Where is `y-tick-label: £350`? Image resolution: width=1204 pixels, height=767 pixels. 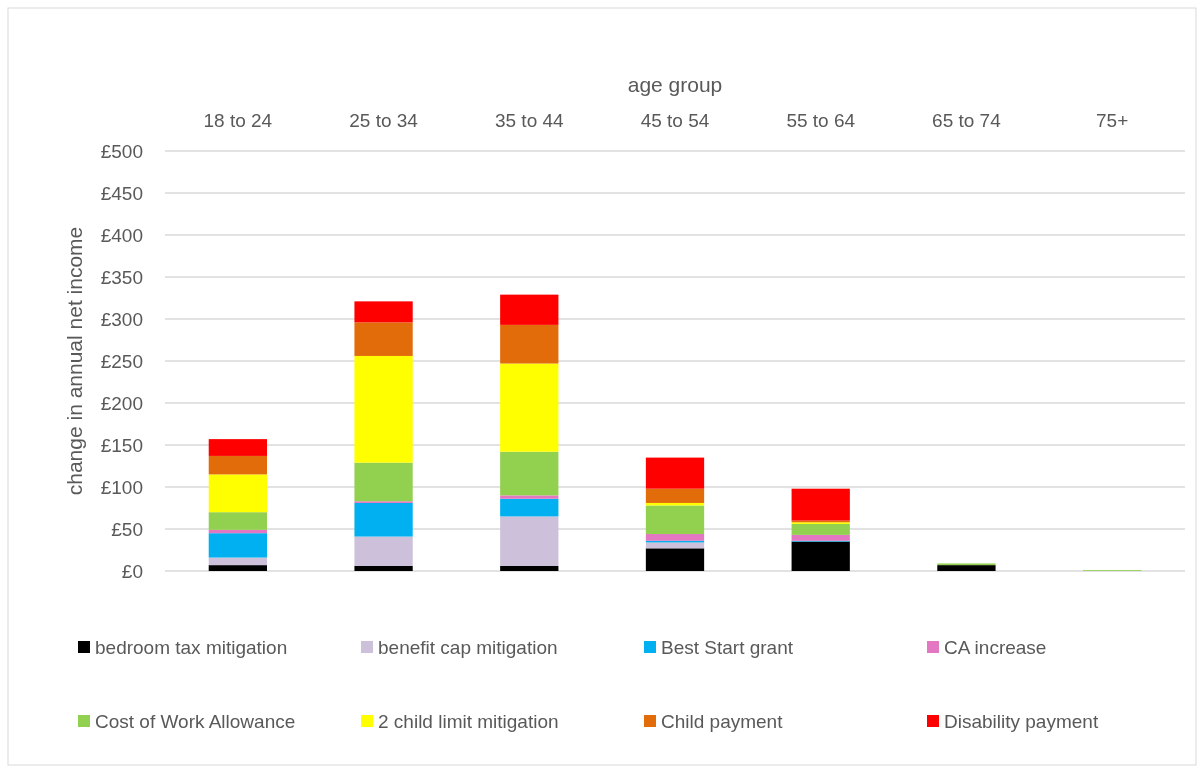 y-tick-label: £350 is located at coordinates (121, 277).